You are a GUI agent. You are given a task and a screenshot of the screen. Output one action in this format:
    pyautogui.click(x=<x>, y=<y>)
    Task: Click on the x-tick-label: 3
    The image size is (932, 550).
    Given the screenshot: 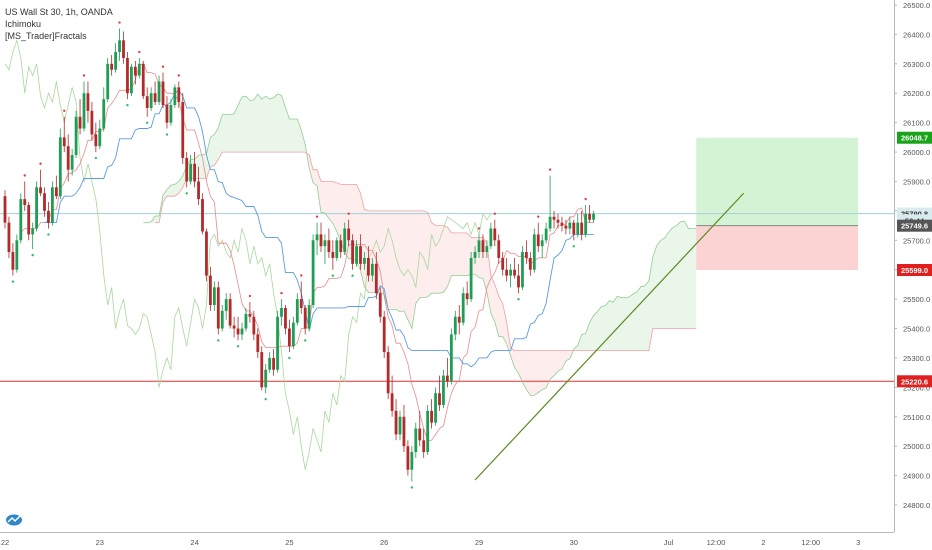 What is the action you would take?
    pyautogui.click(x=858, y=542)
    